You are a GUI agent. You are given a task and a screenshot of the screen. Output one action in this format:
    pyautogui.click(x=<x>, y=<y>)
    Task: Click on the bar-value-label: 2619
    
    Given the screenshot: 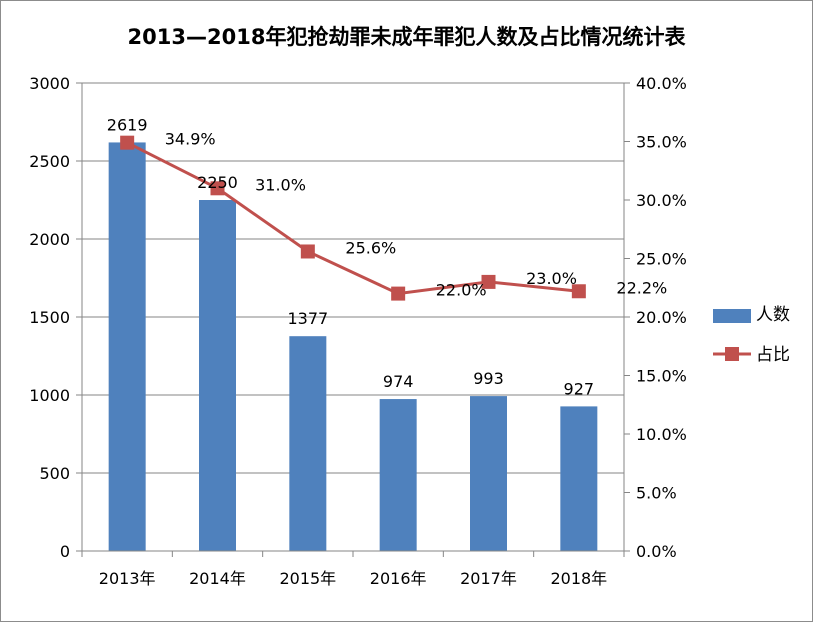 What is the action you would take?
    pyautogui.click(x=127, y=124)
    